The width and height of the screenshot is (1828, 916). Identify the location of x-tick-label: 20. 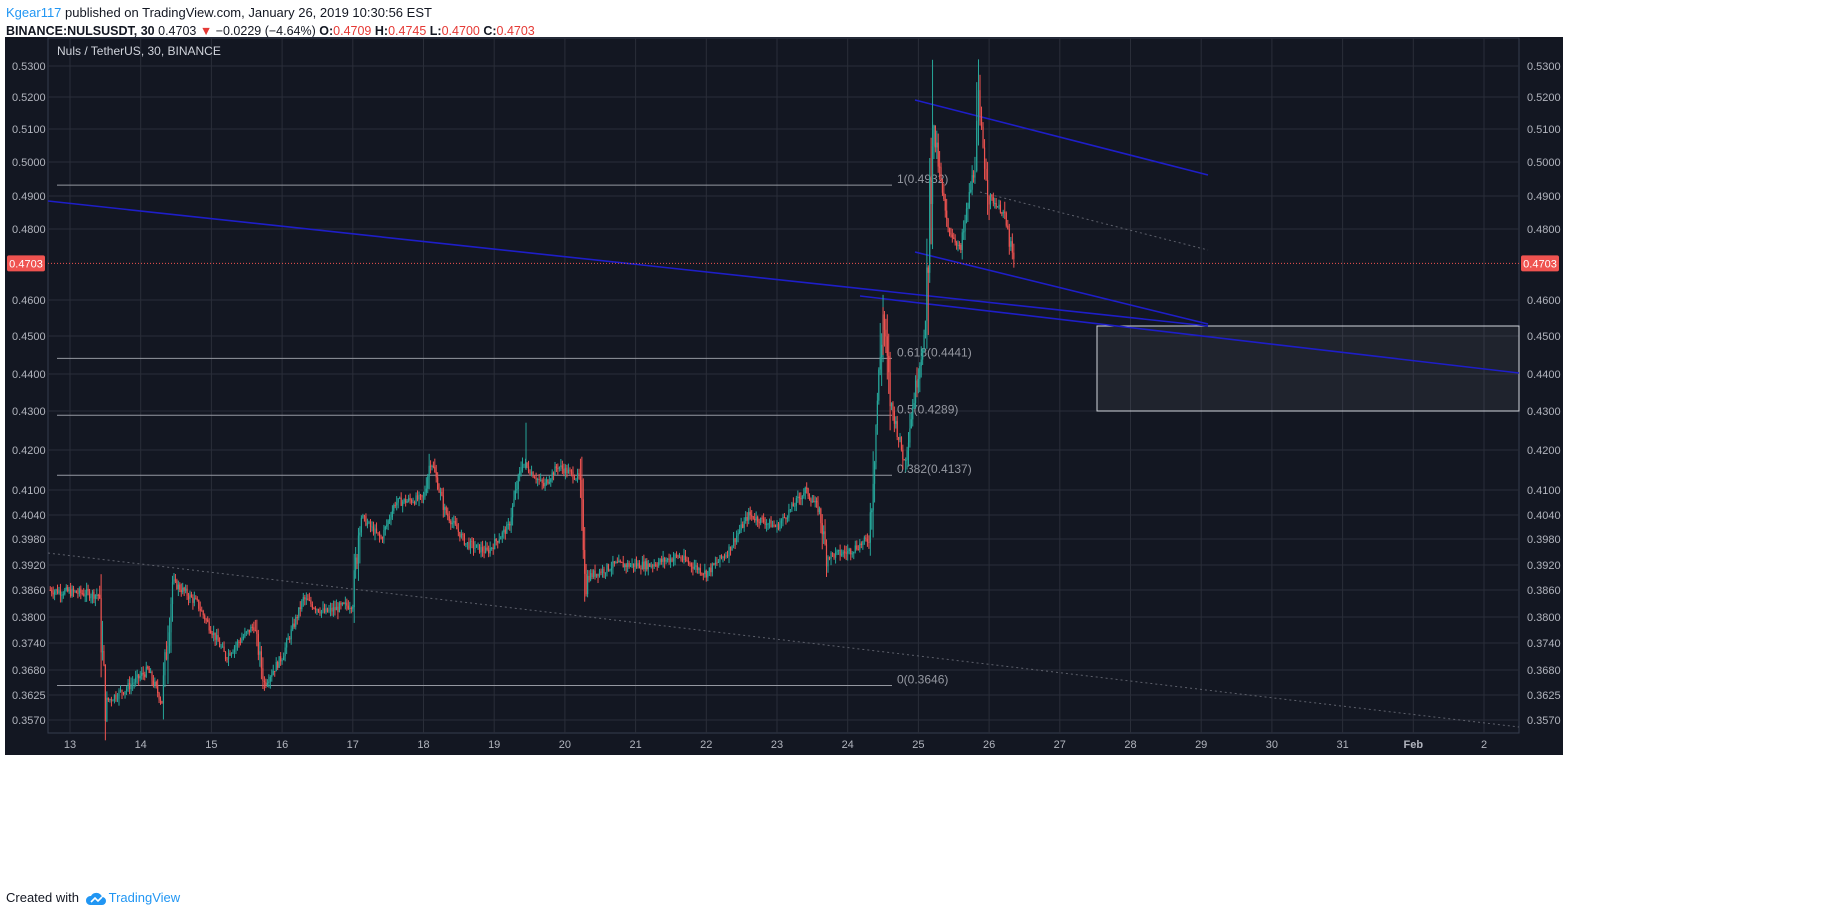
(565, 745).